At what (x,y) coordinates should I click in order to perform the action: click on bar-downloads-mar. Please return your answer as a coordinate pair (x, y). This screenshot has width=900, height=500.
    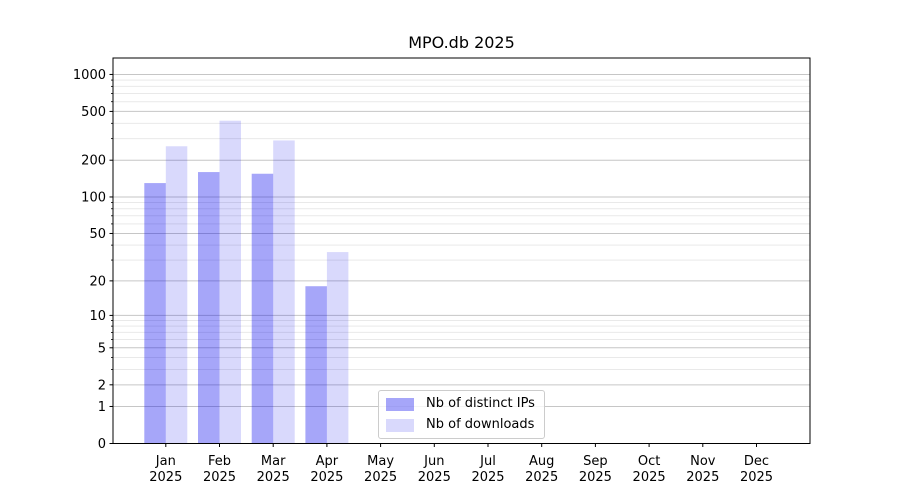
    Looking at the image, I should click on (284, 292).